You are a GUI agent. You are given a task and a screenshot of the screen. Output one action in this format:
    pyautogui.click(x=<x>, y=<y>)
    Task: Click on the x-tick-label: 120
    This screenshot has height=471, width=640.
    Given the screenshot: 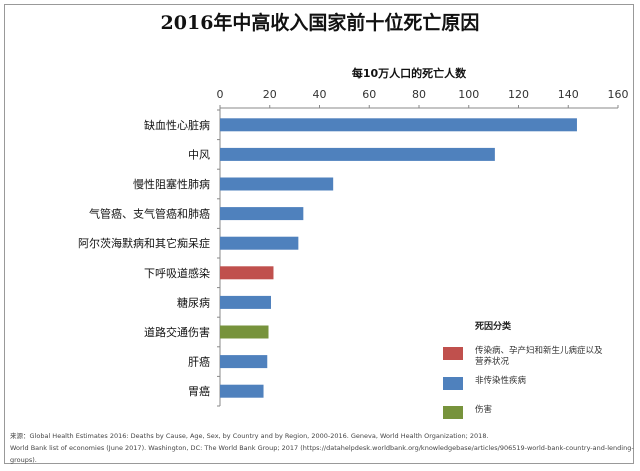 What is the action you would take?
    pyautogui.click(x=518, y=94)
    